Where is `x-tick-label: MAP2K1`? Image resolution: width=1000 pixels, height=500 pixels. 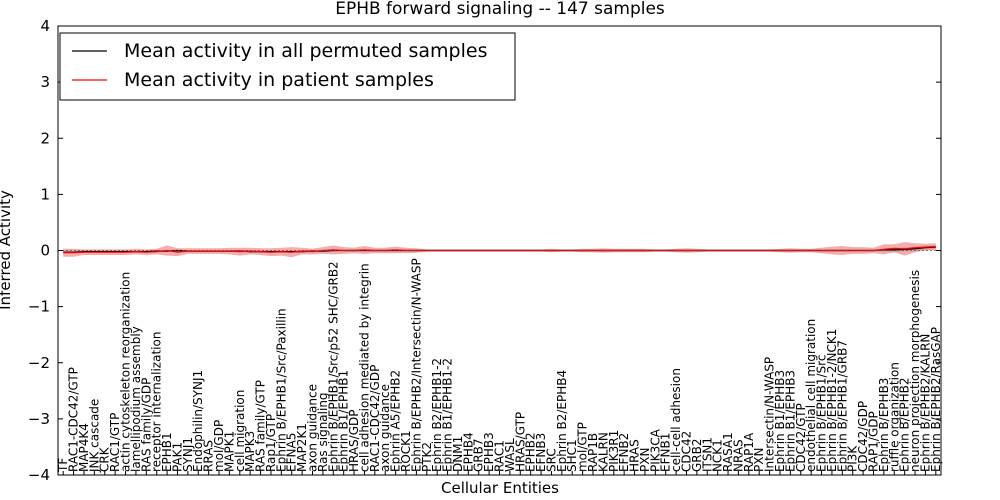
x-tick-label: MAP2K1 is located at coordinates (302, 447).